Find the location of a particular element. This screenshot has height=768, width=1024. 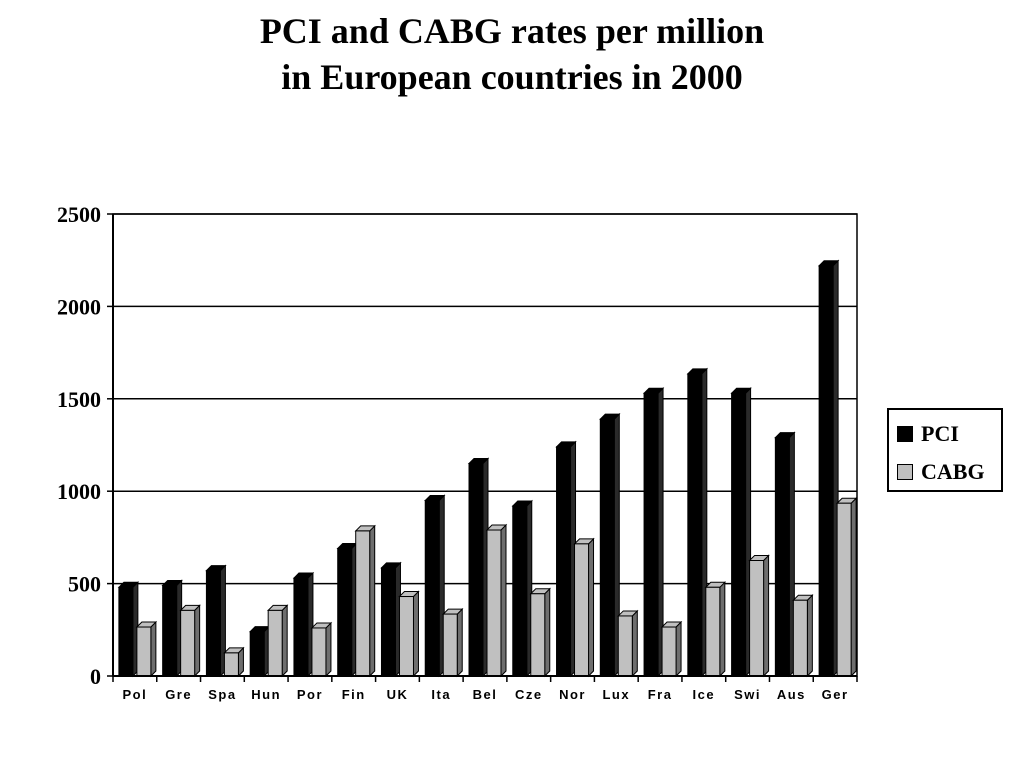

y-tick-label: 0 is located at coordinates (95, 676).